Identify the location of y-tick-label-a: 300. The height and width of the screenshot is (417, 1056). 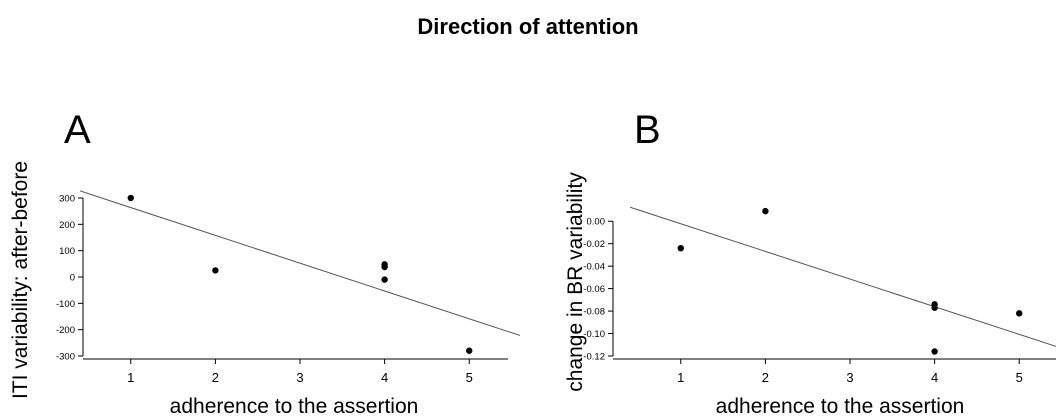
(67, 199).